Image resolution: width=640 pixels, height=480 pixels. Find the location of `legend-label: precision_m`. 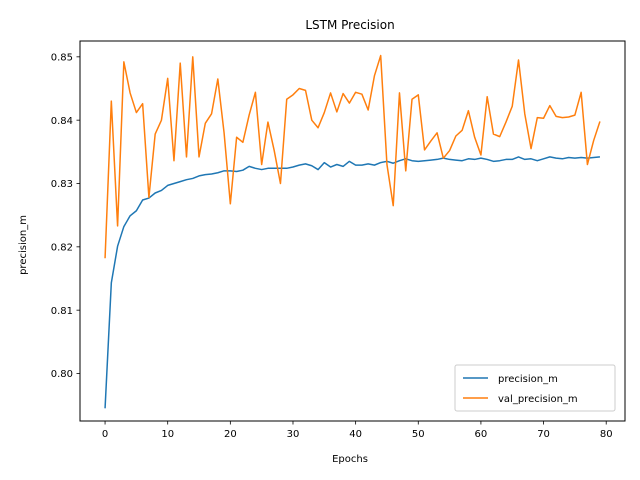

legend-label: precision_m is located at coordinates (528, 379).